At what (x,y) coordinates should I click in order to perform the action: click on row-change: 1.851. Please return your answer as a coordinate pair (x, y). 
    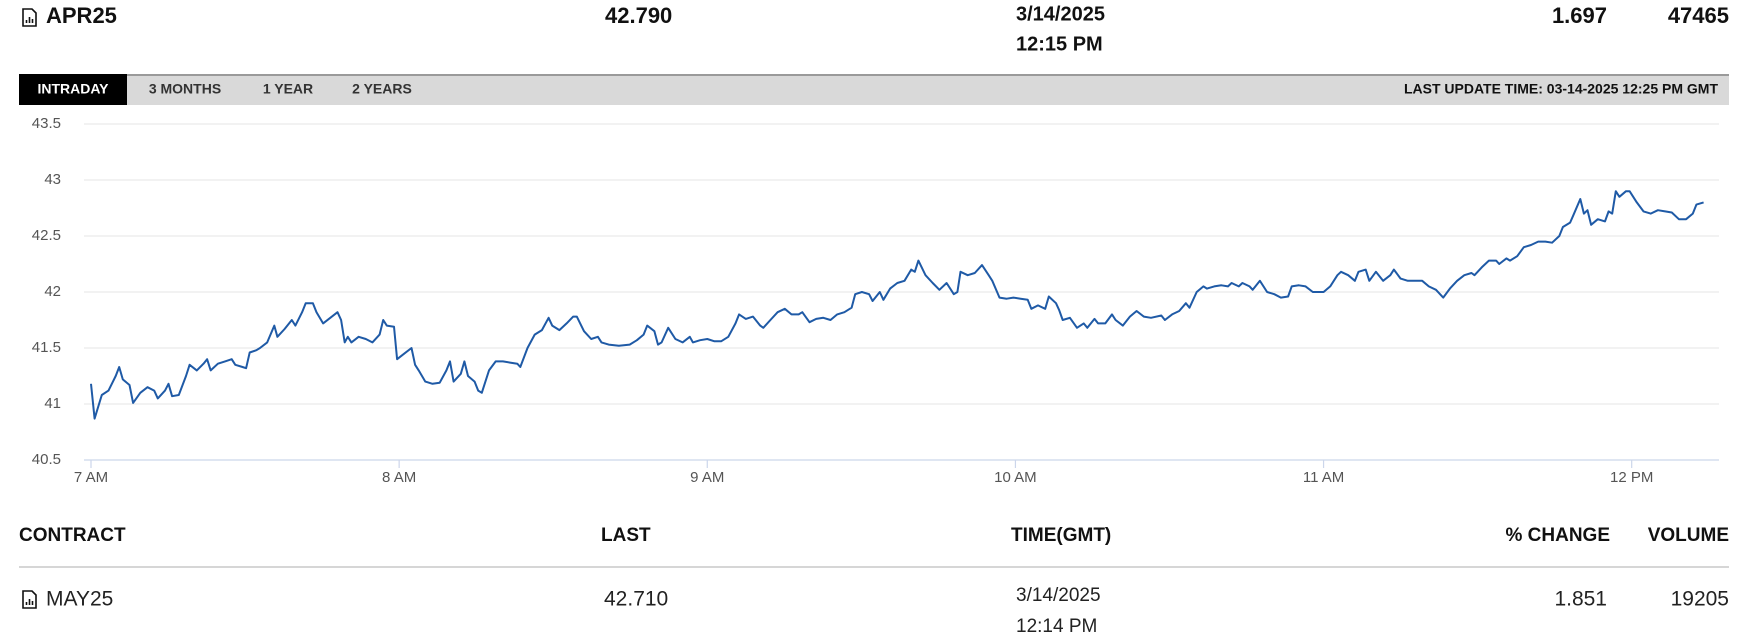
    Looking at the image, I should click on (1580, 599).